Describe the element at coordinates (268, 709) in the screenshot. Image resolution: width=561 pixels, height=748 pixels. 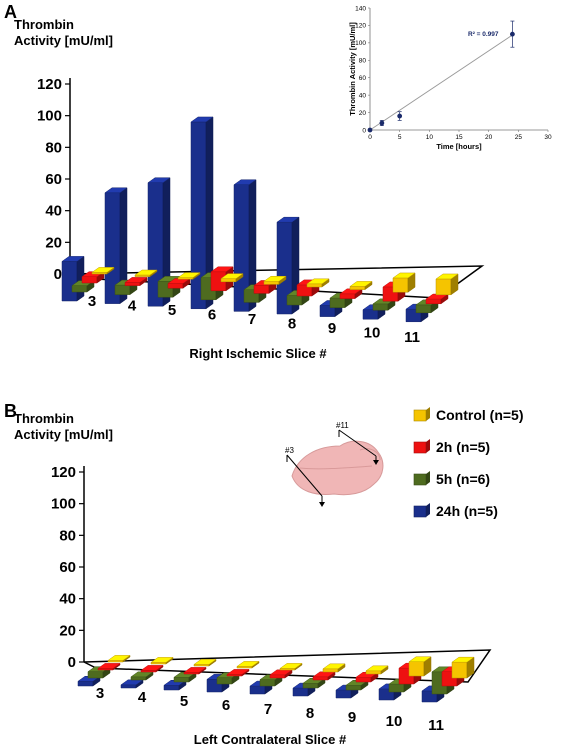
I see `panel-b-xtick-label: 7` at that location.